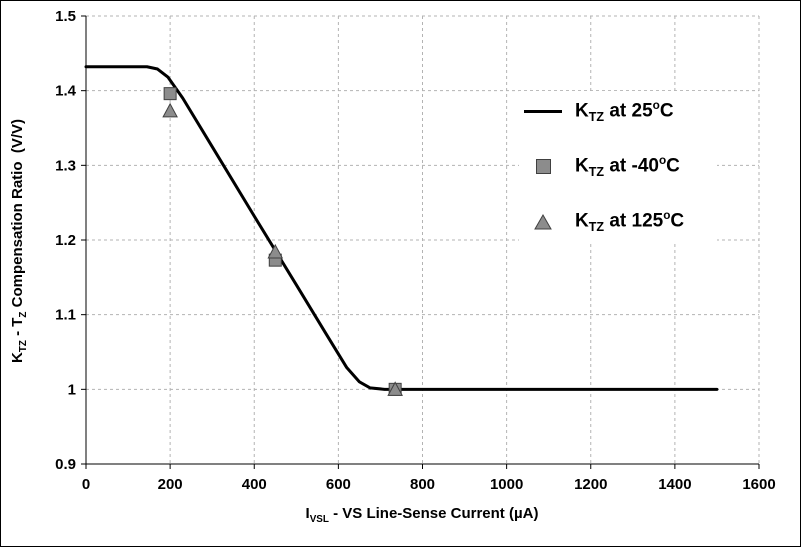  What do you see at coordinates (307, 513) in the screenshot?
I see `x-axis-title-text: I` at bounding box center [307, 513].